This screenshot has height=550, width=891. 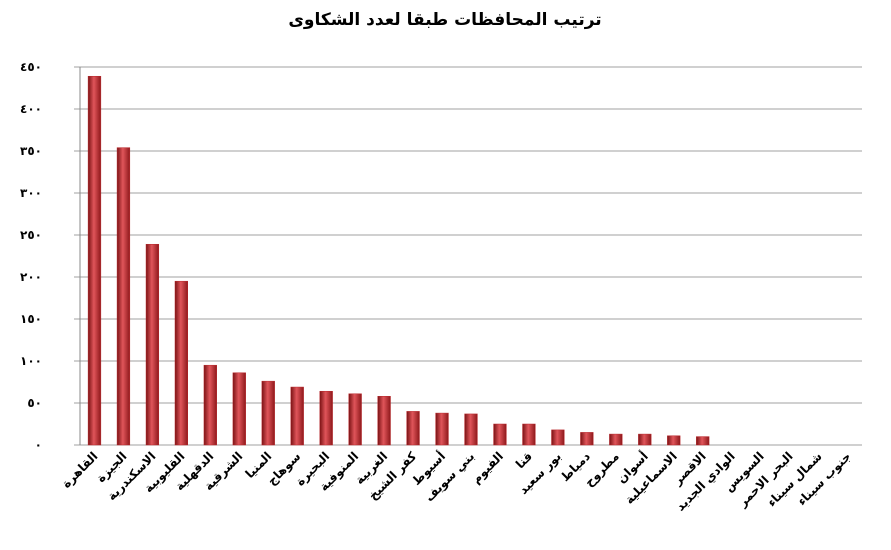 What do you see at coordinates (34, 403) in the screenshot?
I see `y-tick-label: ٥٠` at bounding box center [34, 403].